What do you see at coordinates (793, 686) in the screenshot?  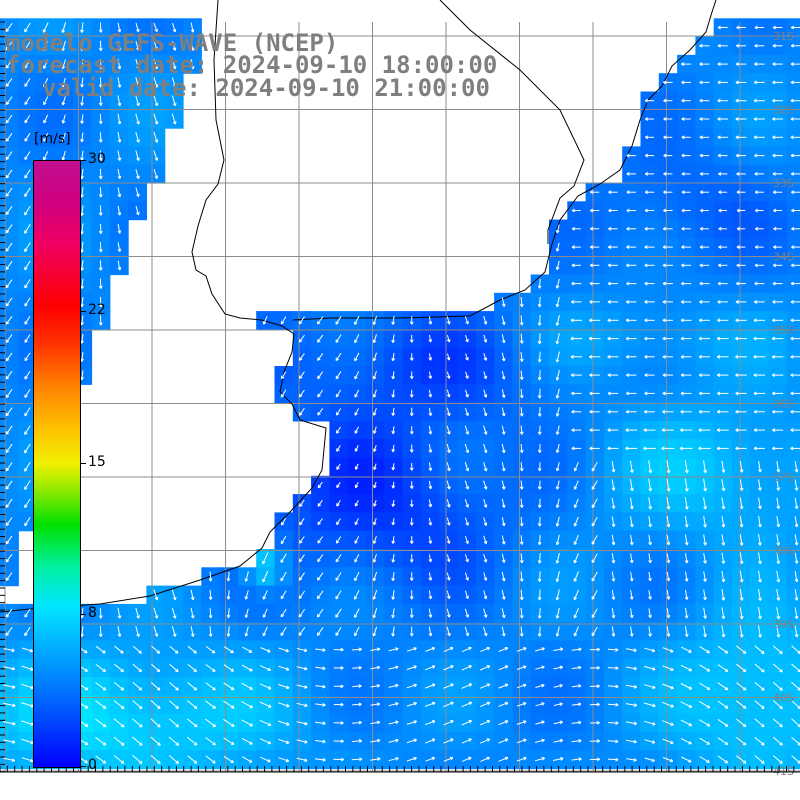 I see `wind-speed-cell` at bounding box center [793, 686].